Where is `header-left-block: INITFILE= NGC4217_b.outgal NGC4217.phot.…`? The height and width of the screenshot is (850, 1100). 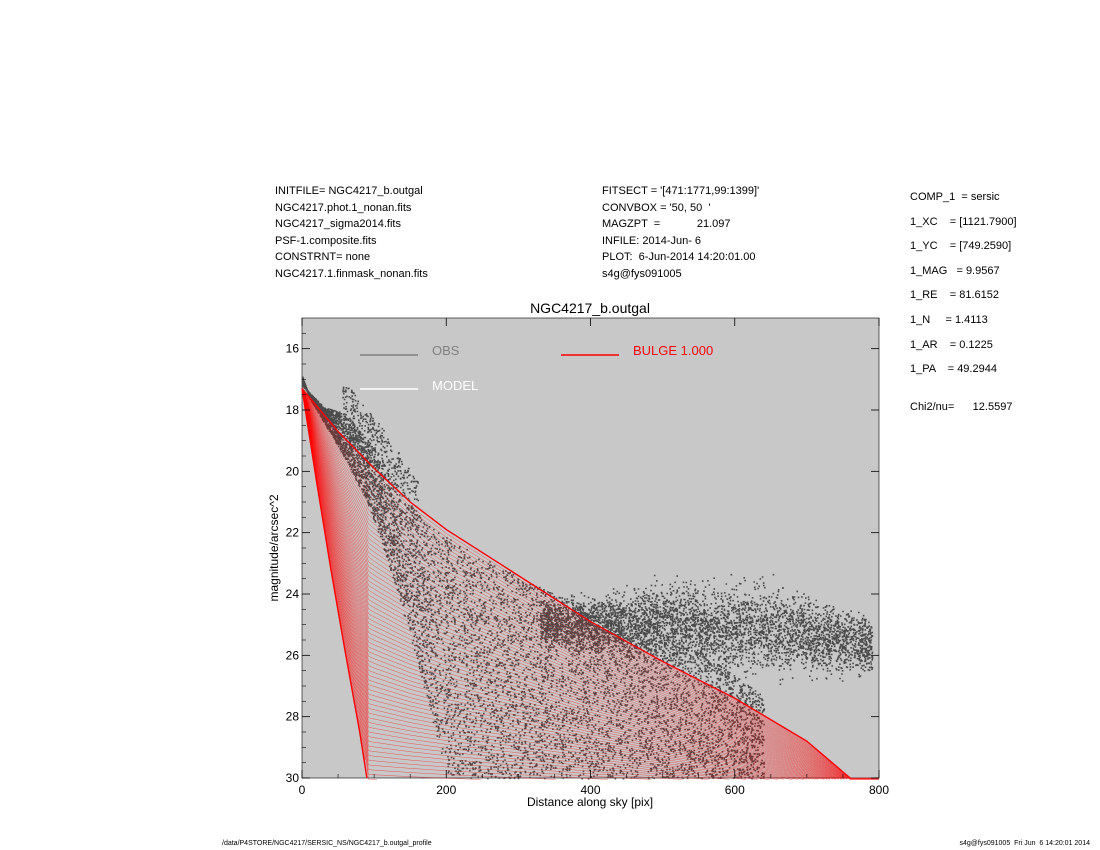 header-left-block: INITFILE= NGC4217_b.outgal NGC4217.phot.… is located at coordinates (351, 232).